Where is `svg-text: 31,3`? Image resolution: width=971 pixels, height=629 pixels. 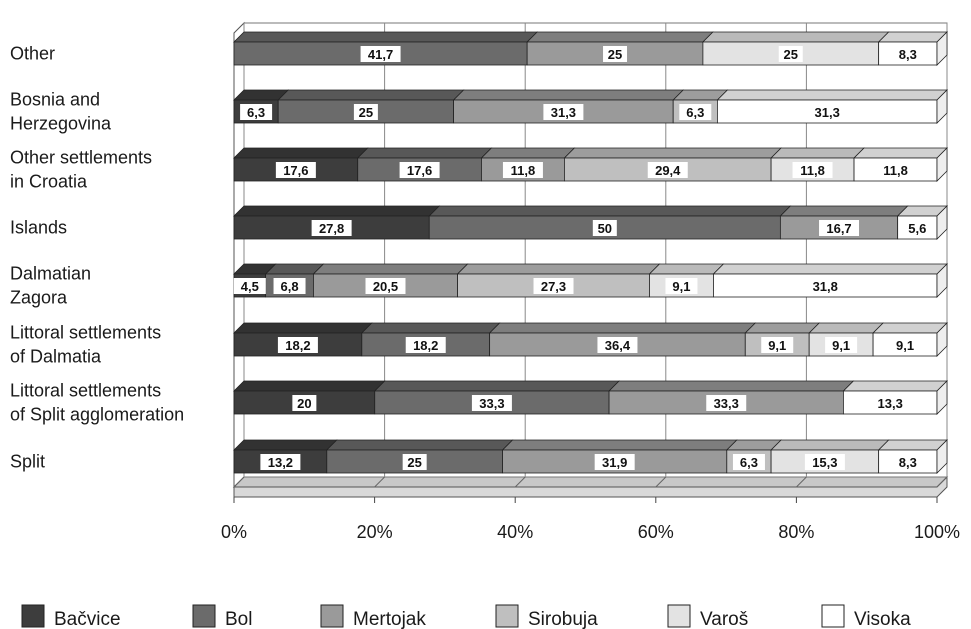
svg-text: 31,3 is located at coordinates (563, 112).